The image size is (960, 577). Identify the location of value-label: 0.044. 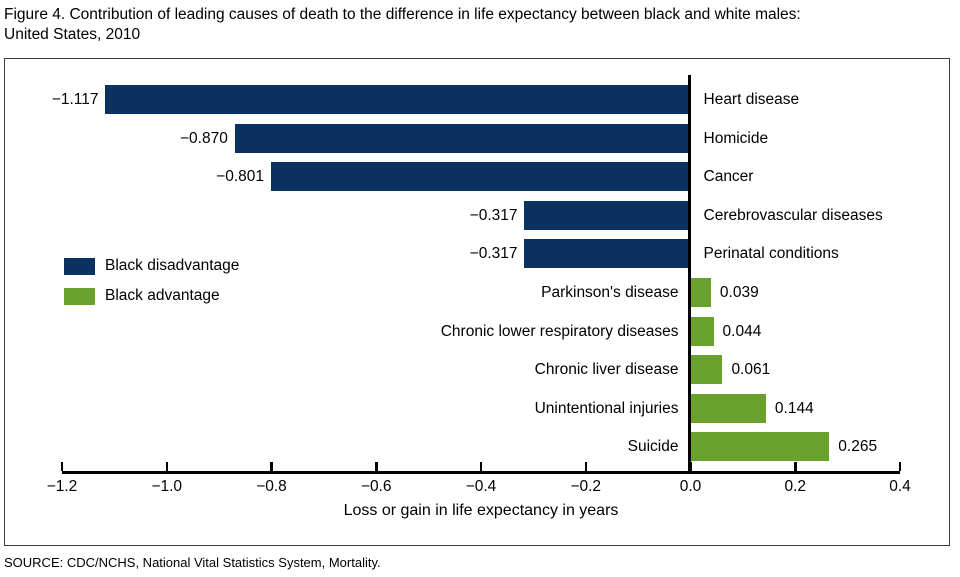
(742, 331).